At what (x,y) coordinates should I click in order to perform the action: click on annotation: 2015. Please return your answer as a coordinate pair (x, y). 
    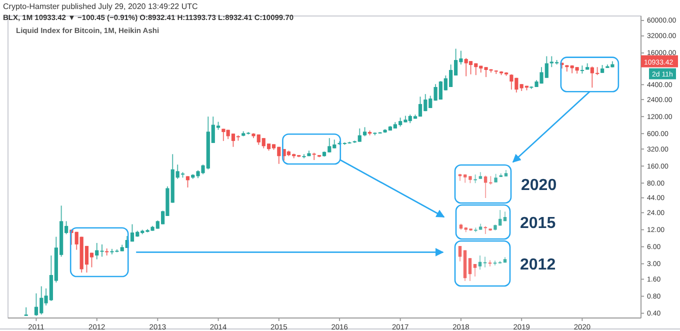
    Looking at the image, I should click on (538, 223).